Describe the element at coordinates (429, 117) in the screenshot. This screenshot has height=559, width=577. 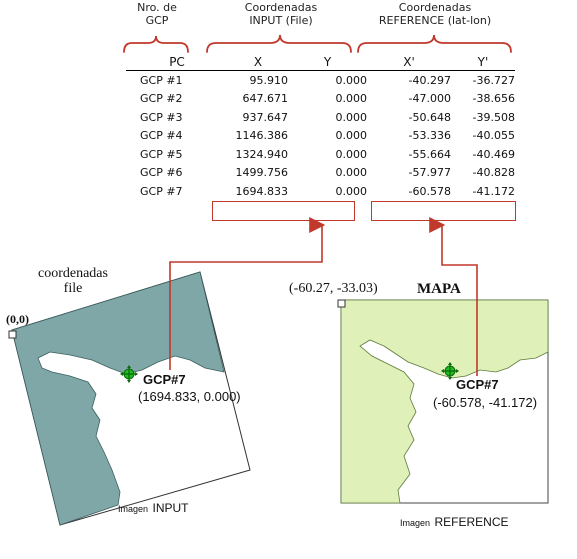
I see `cell-x-ref: -50.648` at that location.